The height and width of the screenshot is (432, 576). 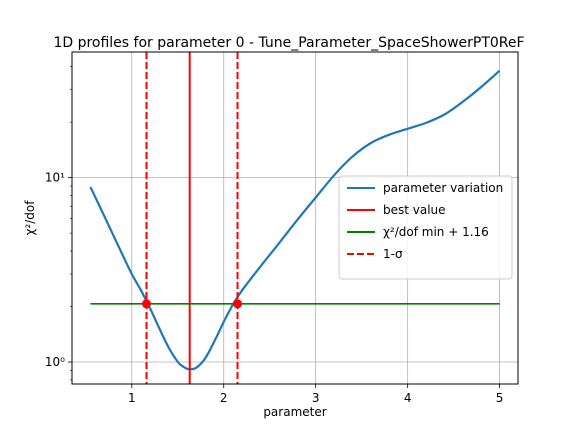 I want to click on x-tick-label: 2, so click(x=224, y=398).